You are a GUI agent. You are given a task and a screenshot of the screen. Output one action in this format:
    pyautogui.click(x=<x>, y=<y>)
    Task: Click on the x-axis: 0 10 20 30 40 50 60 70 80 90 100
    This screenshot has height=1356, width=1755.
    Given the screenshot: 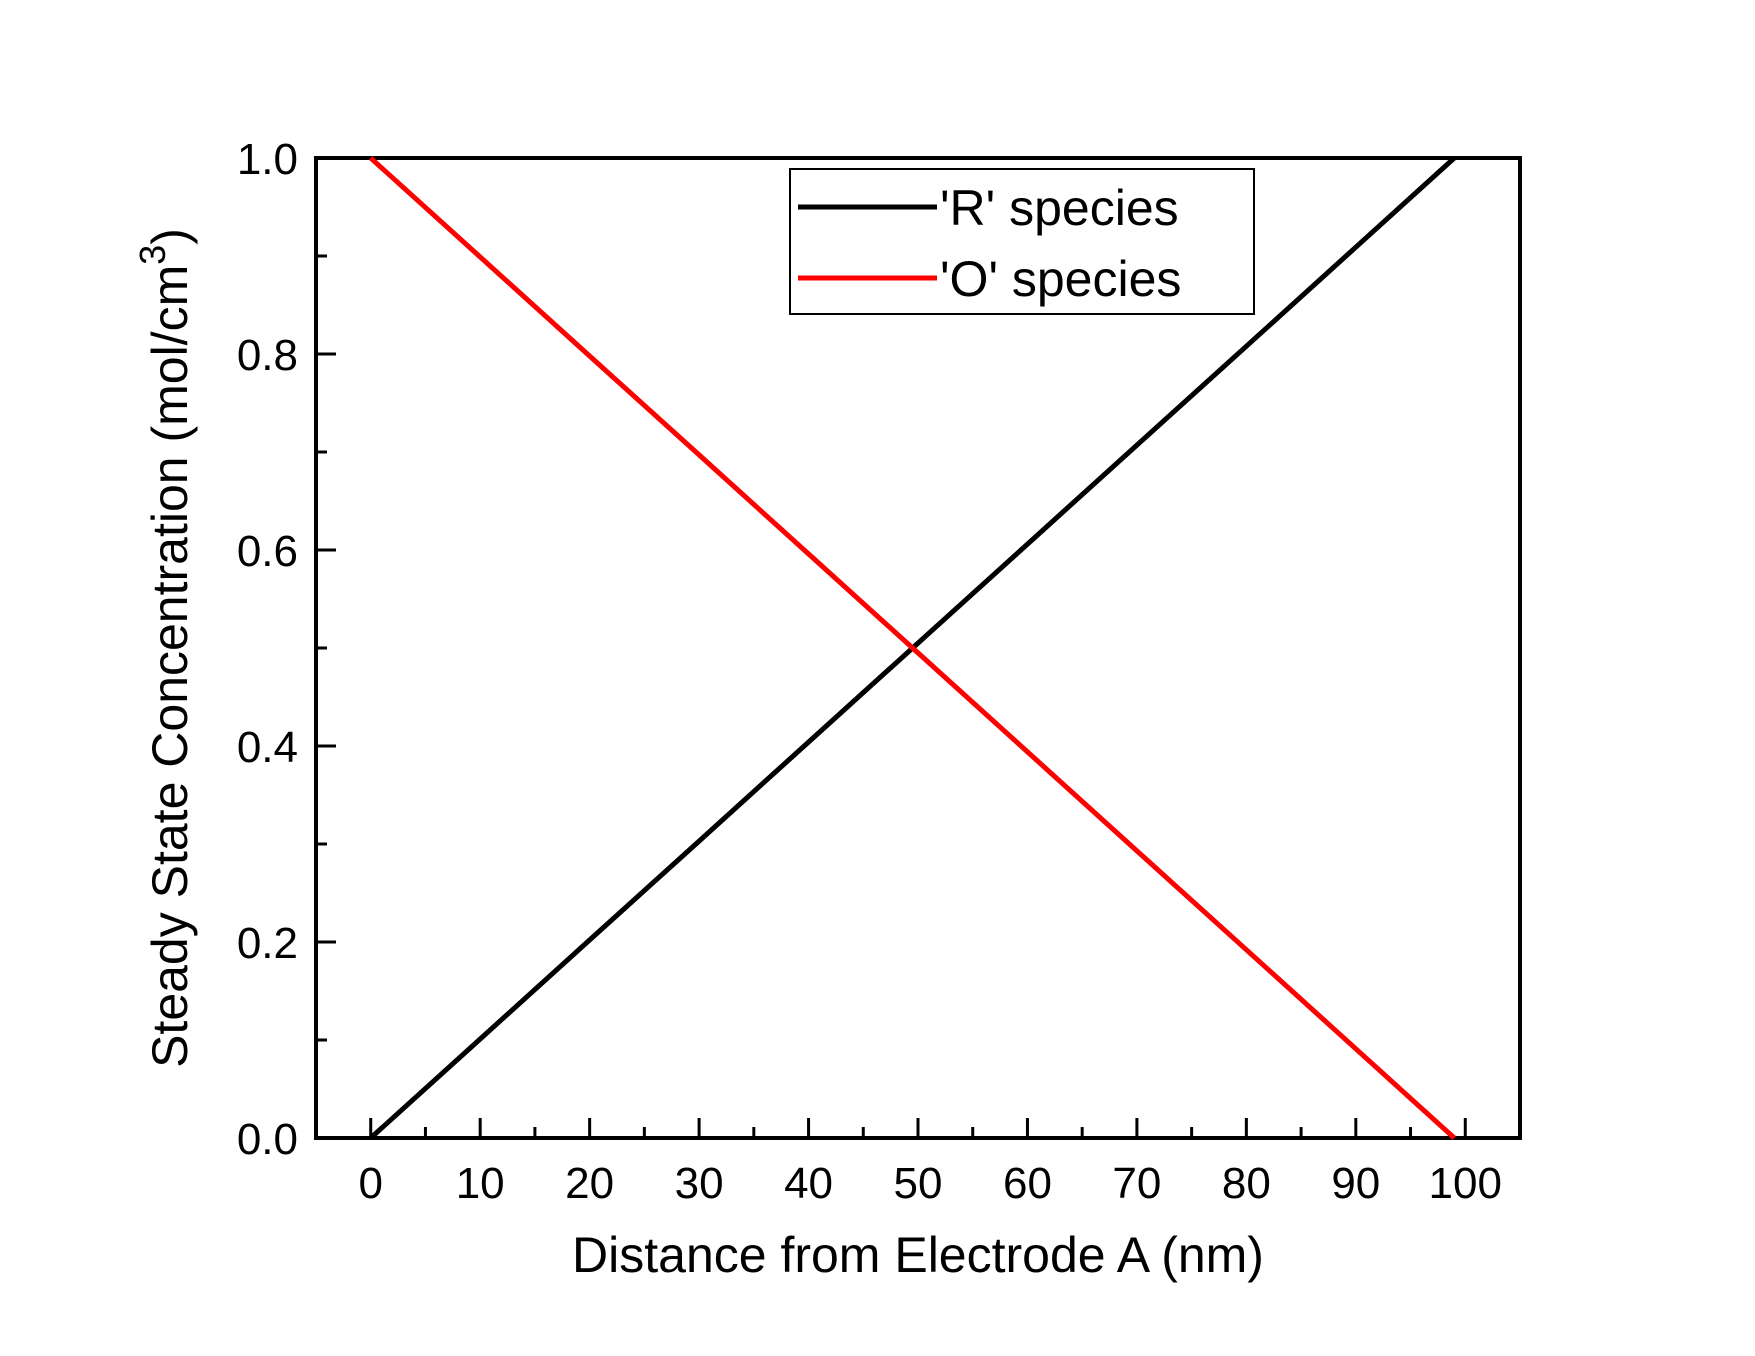 What is the action you would take?
    pyautogui.click(x=930, y=1163)
    